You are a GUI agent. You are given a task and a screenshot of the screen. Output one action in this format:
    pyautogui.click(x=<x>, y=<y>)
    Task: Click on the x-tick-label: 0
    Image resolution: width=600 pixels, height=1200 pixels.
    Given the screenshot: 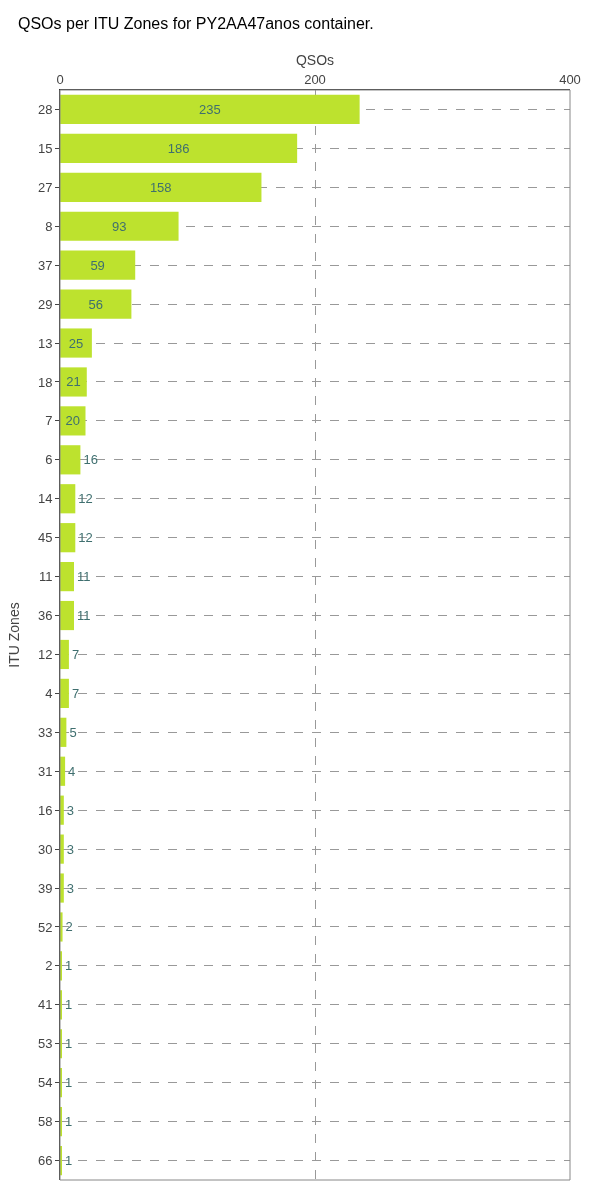 What is the action you would take?
    pyautogui.click(x=60, y=79)
    